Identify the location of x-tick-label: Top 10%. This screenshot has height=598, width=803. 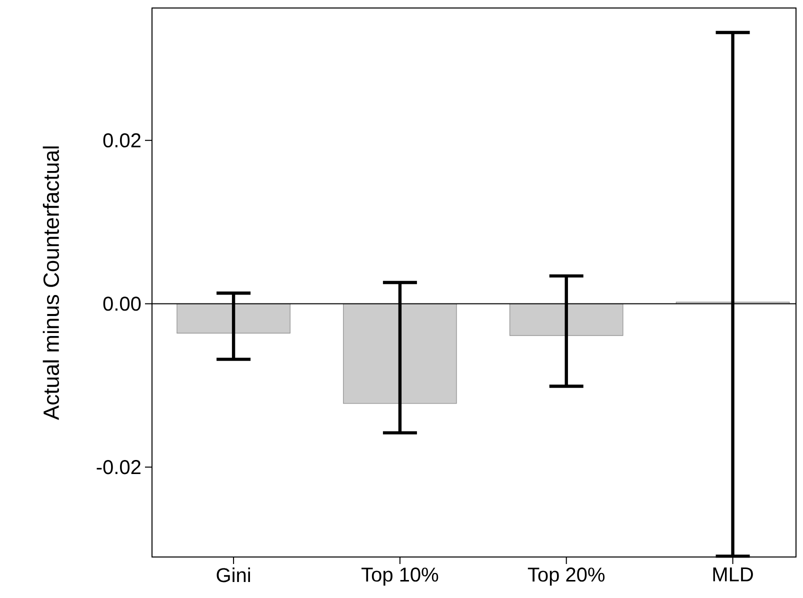
(399, 577).